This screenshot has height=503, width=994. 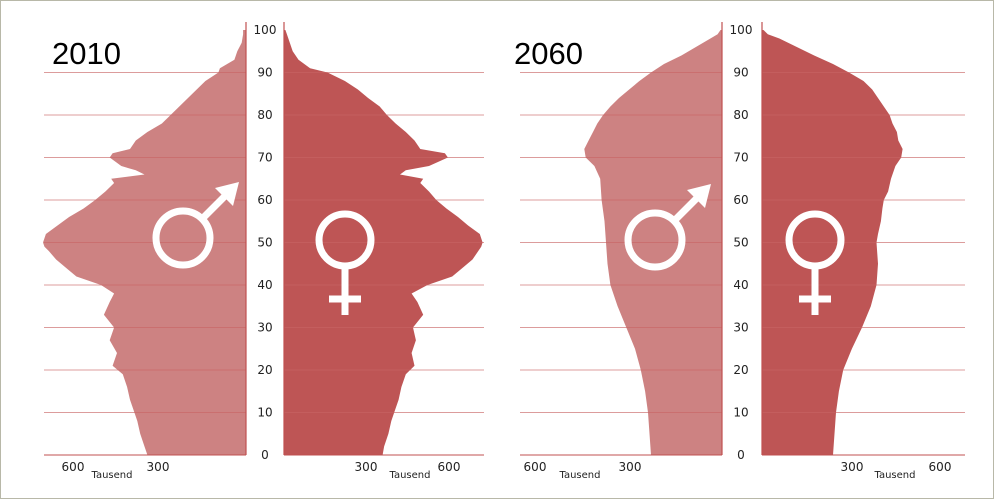 I want to click on chart-title: 2060, so click(x=548, y=53).